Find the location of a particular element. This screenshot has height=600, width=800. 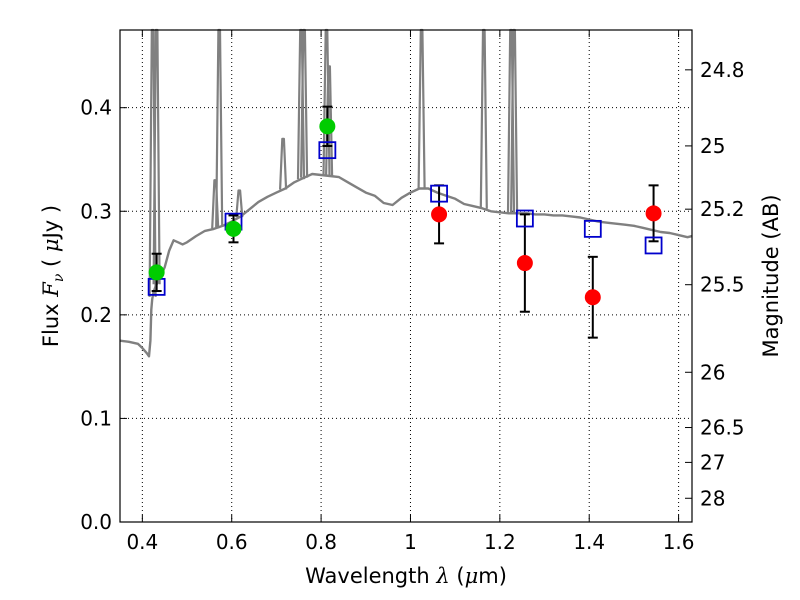

y2-tick-label: 25.2 is located at coordinates (722, 209).